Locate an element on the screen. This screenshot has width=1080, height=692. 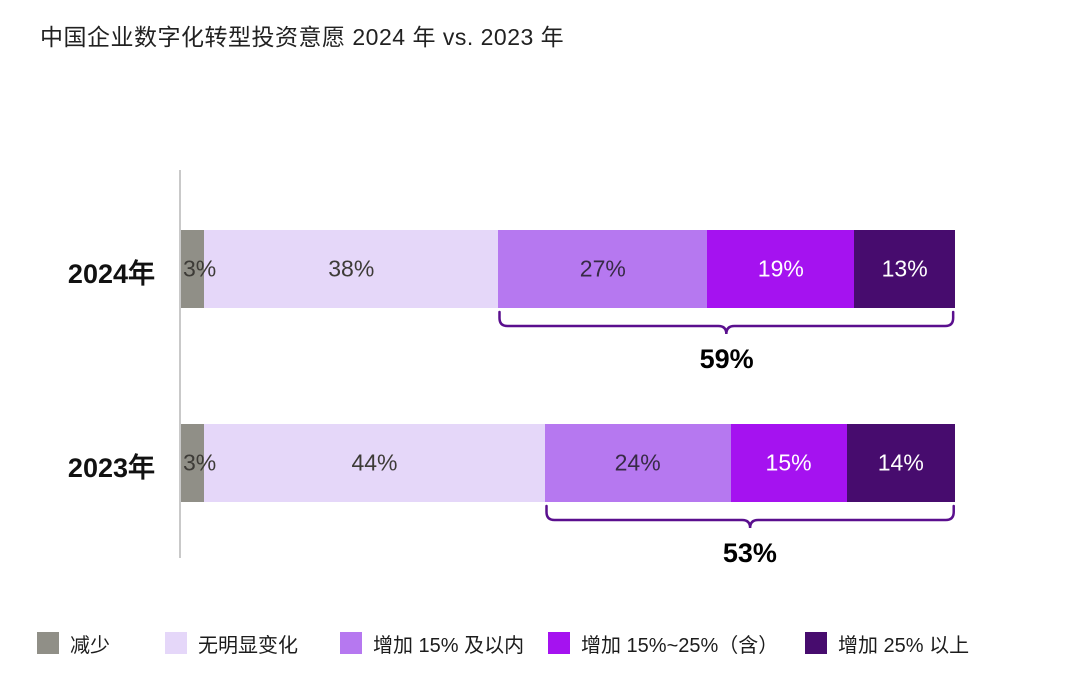
bar-segment: 27% is located at coordinates (603, 269).